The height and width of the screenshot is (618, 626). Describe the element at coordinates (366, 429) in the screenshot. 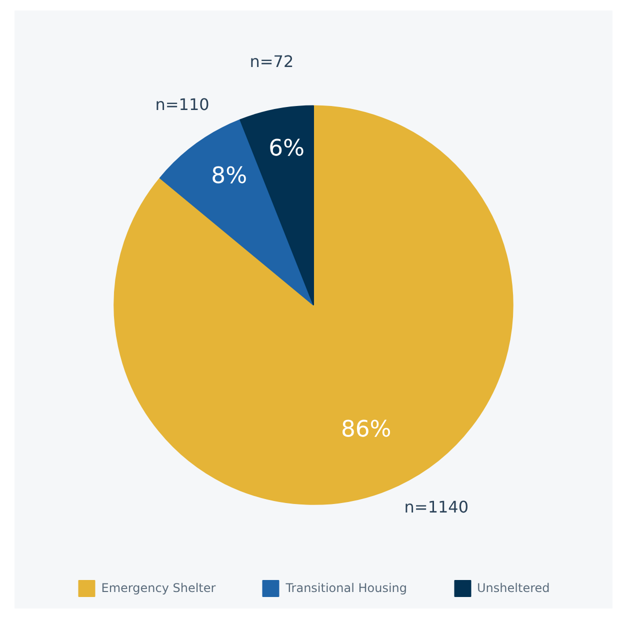

I see `data-label: 86%` at that location.